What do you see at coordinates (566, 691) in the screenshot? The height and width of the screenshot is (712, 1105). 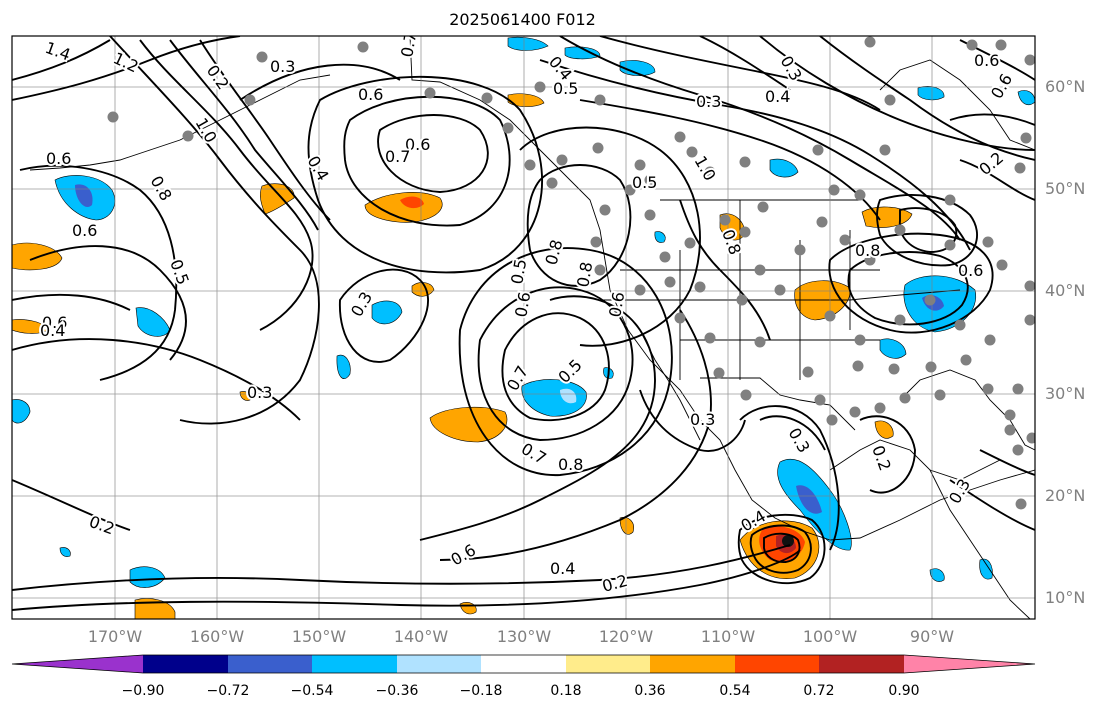 I see `colorbar-tick-label: 0.18` at bounding box center [566, 691].